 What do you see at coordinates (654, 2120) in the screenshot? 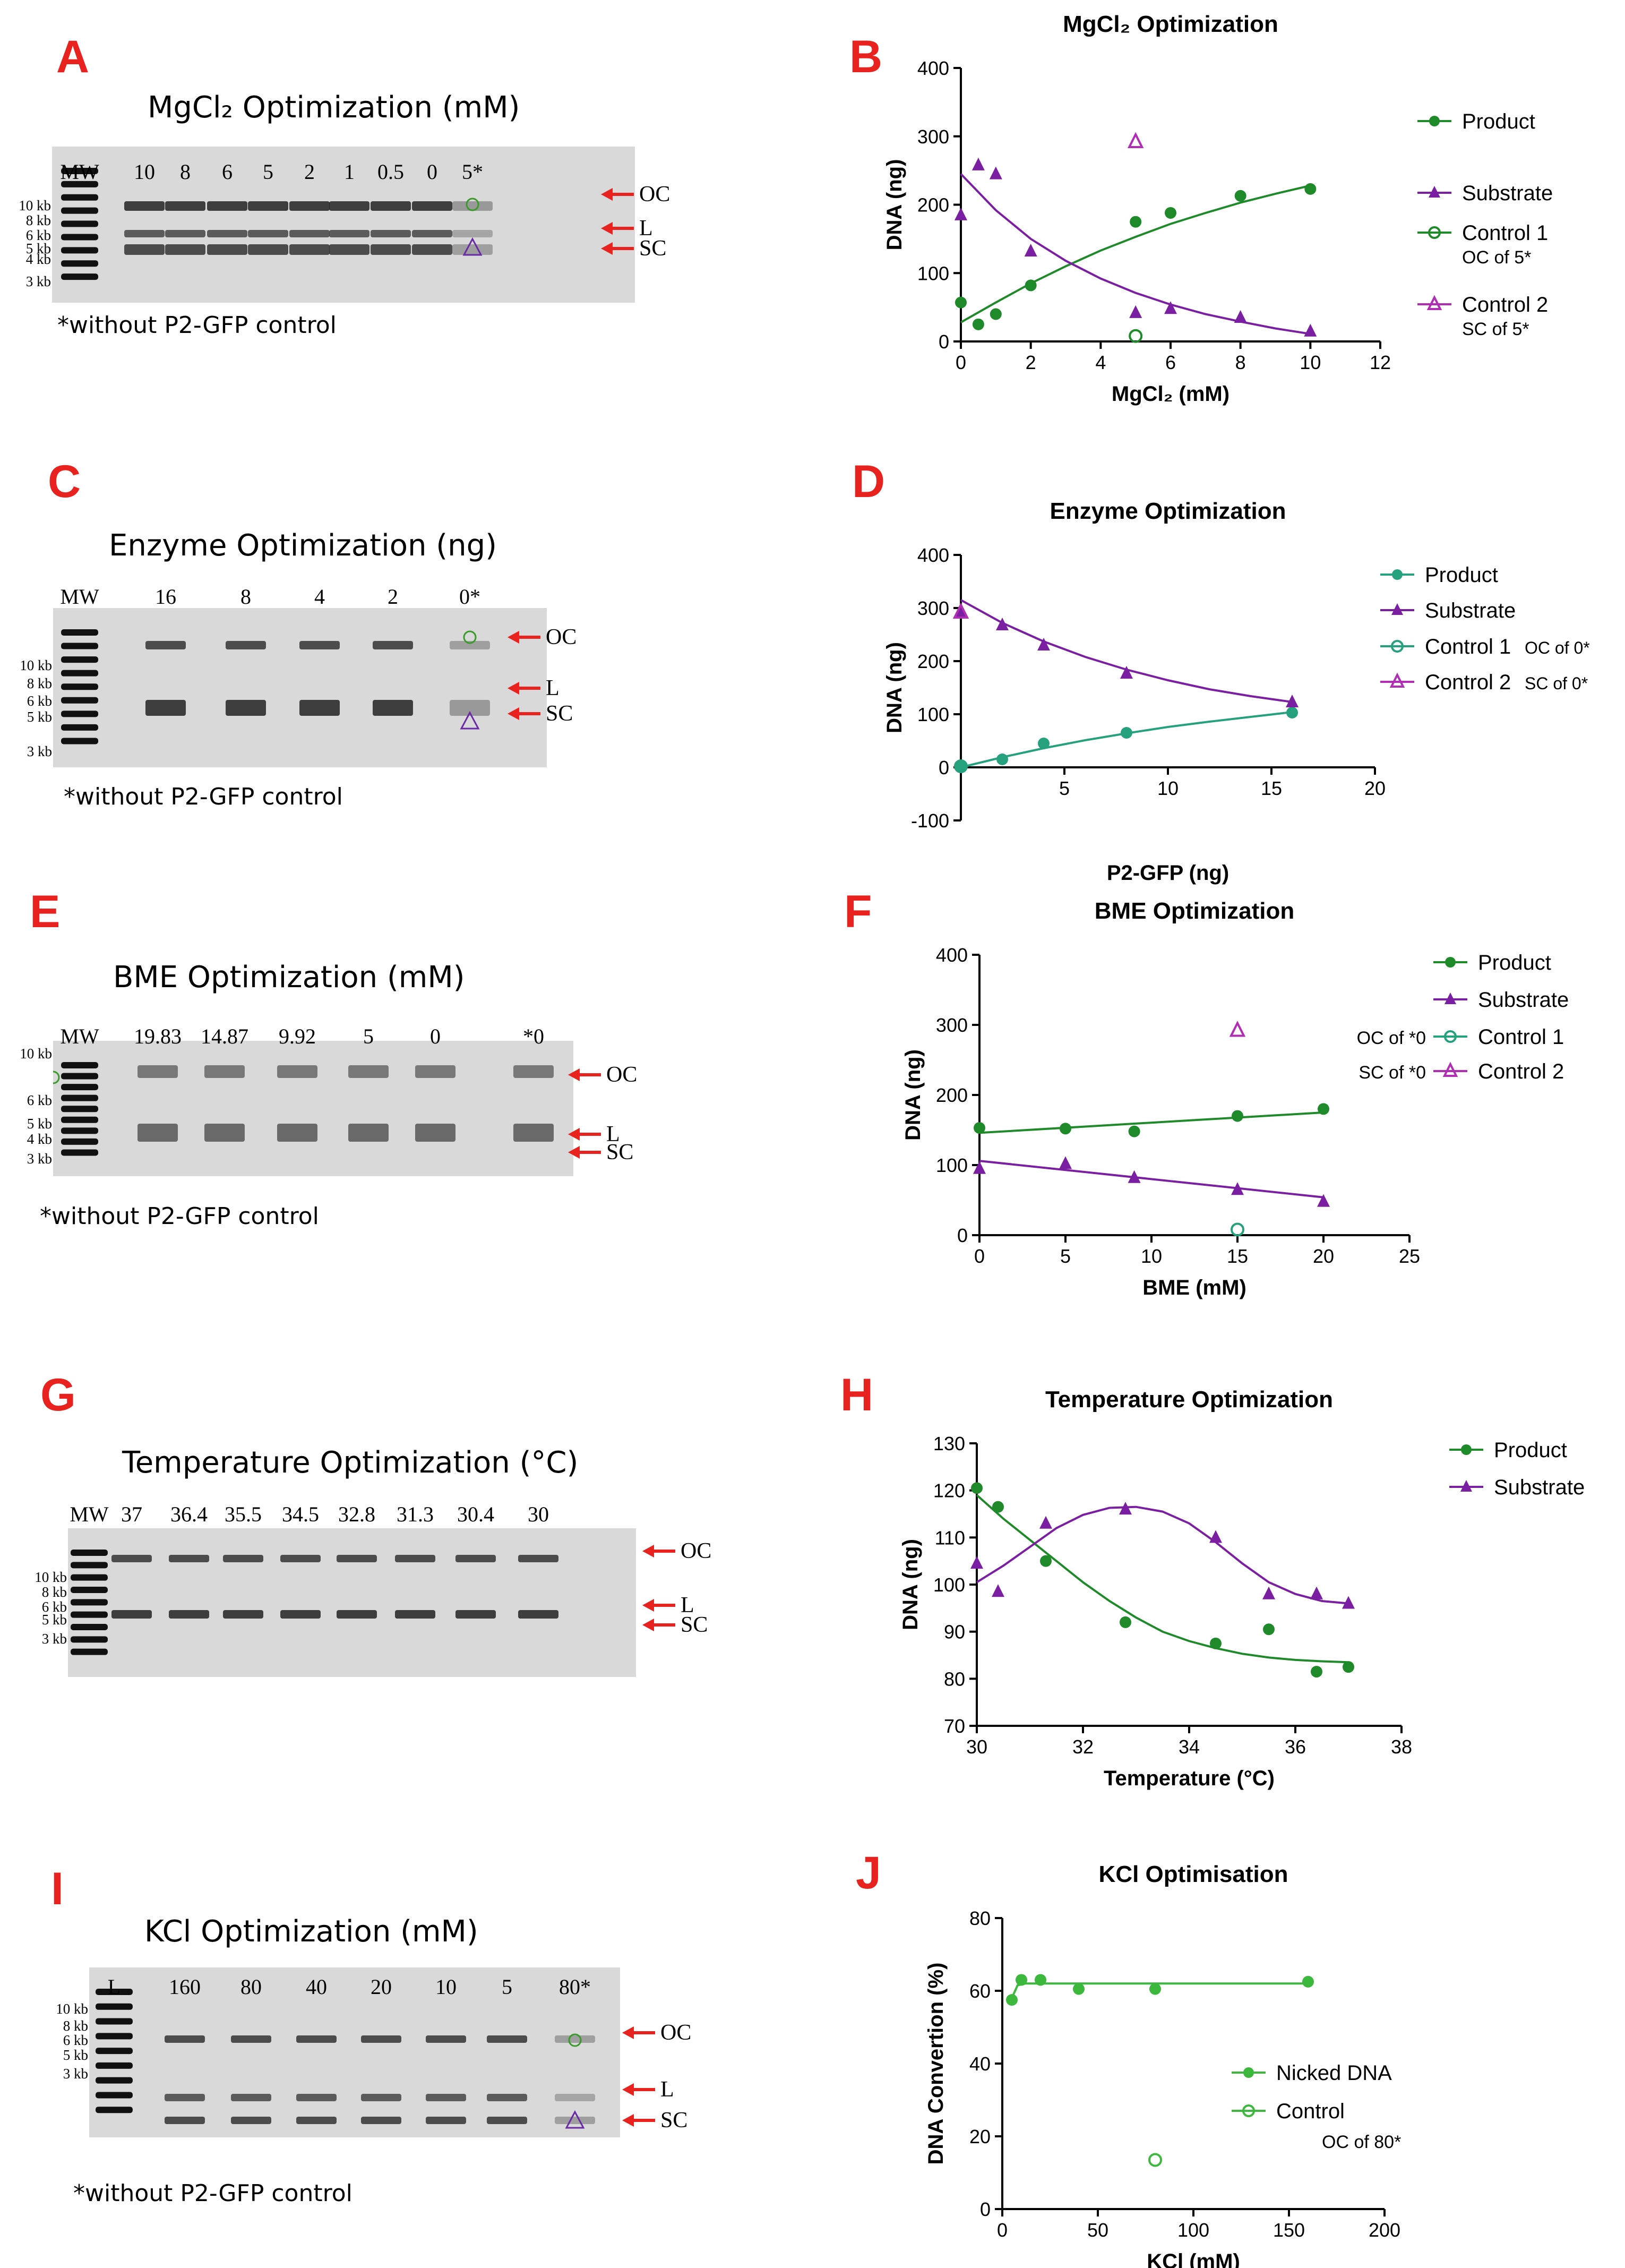
I see `band-arrow-sc: SC` at bounding box center [654, 2120].